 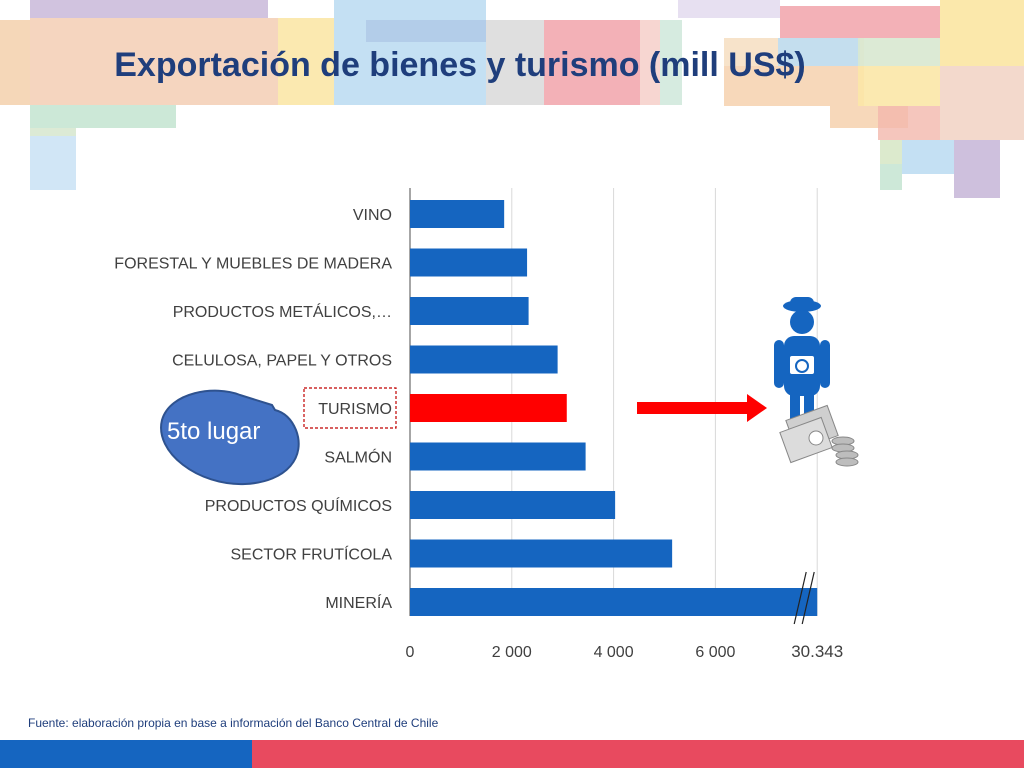 I want to click on category-label: MINERÍA, so click(x=358, y=602).